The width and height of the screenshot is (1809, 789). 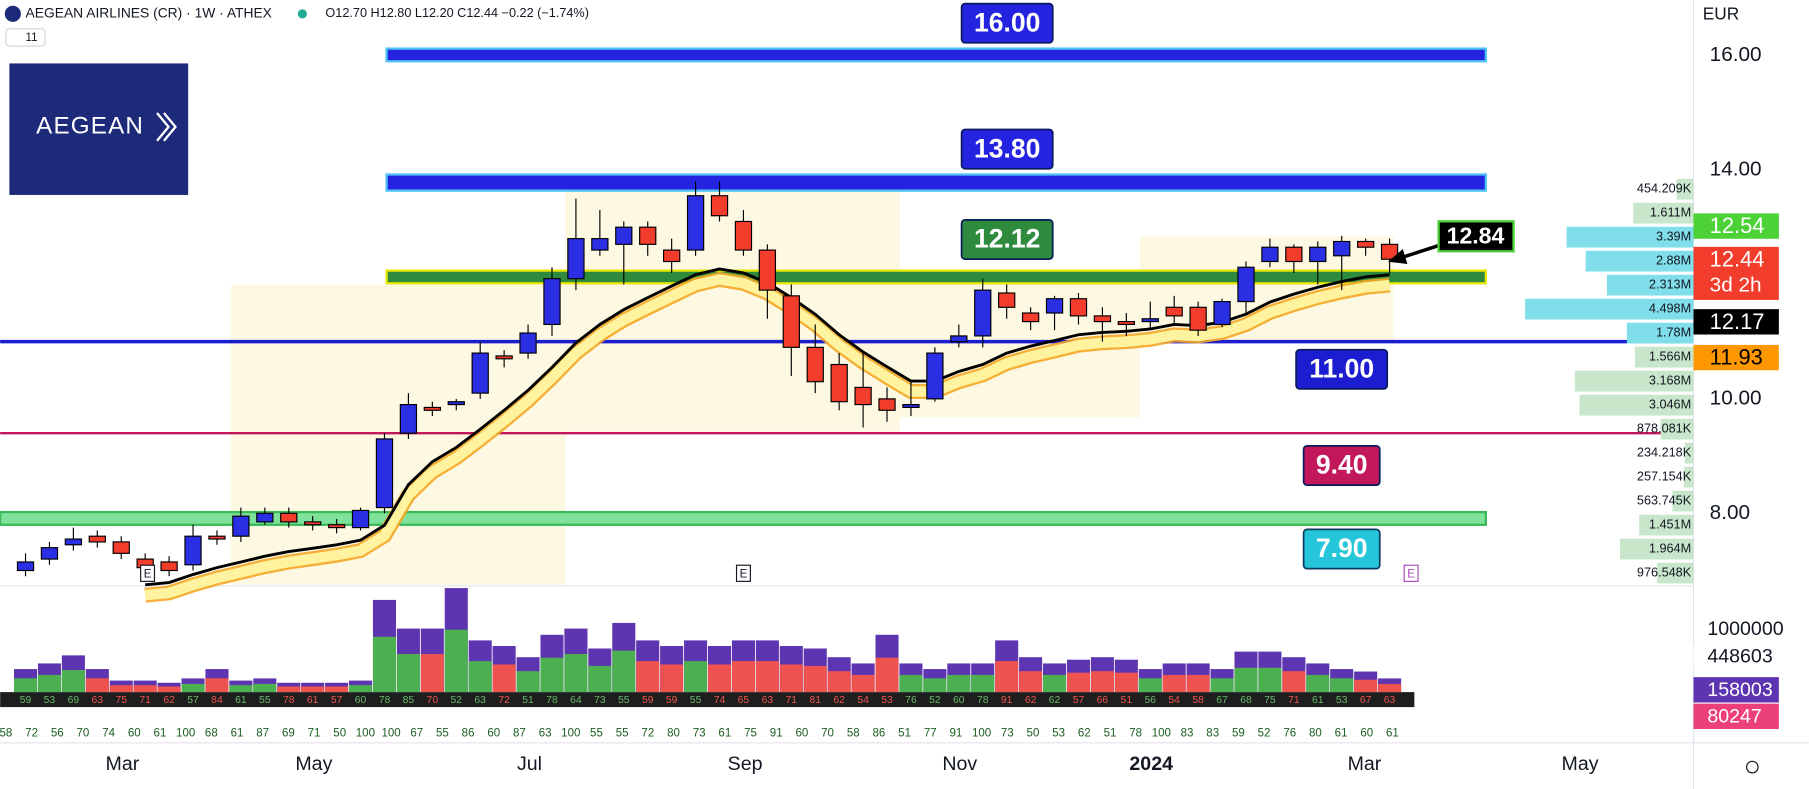 I want to click on profile-label: 1.78M, so click(x=1673, y=332).